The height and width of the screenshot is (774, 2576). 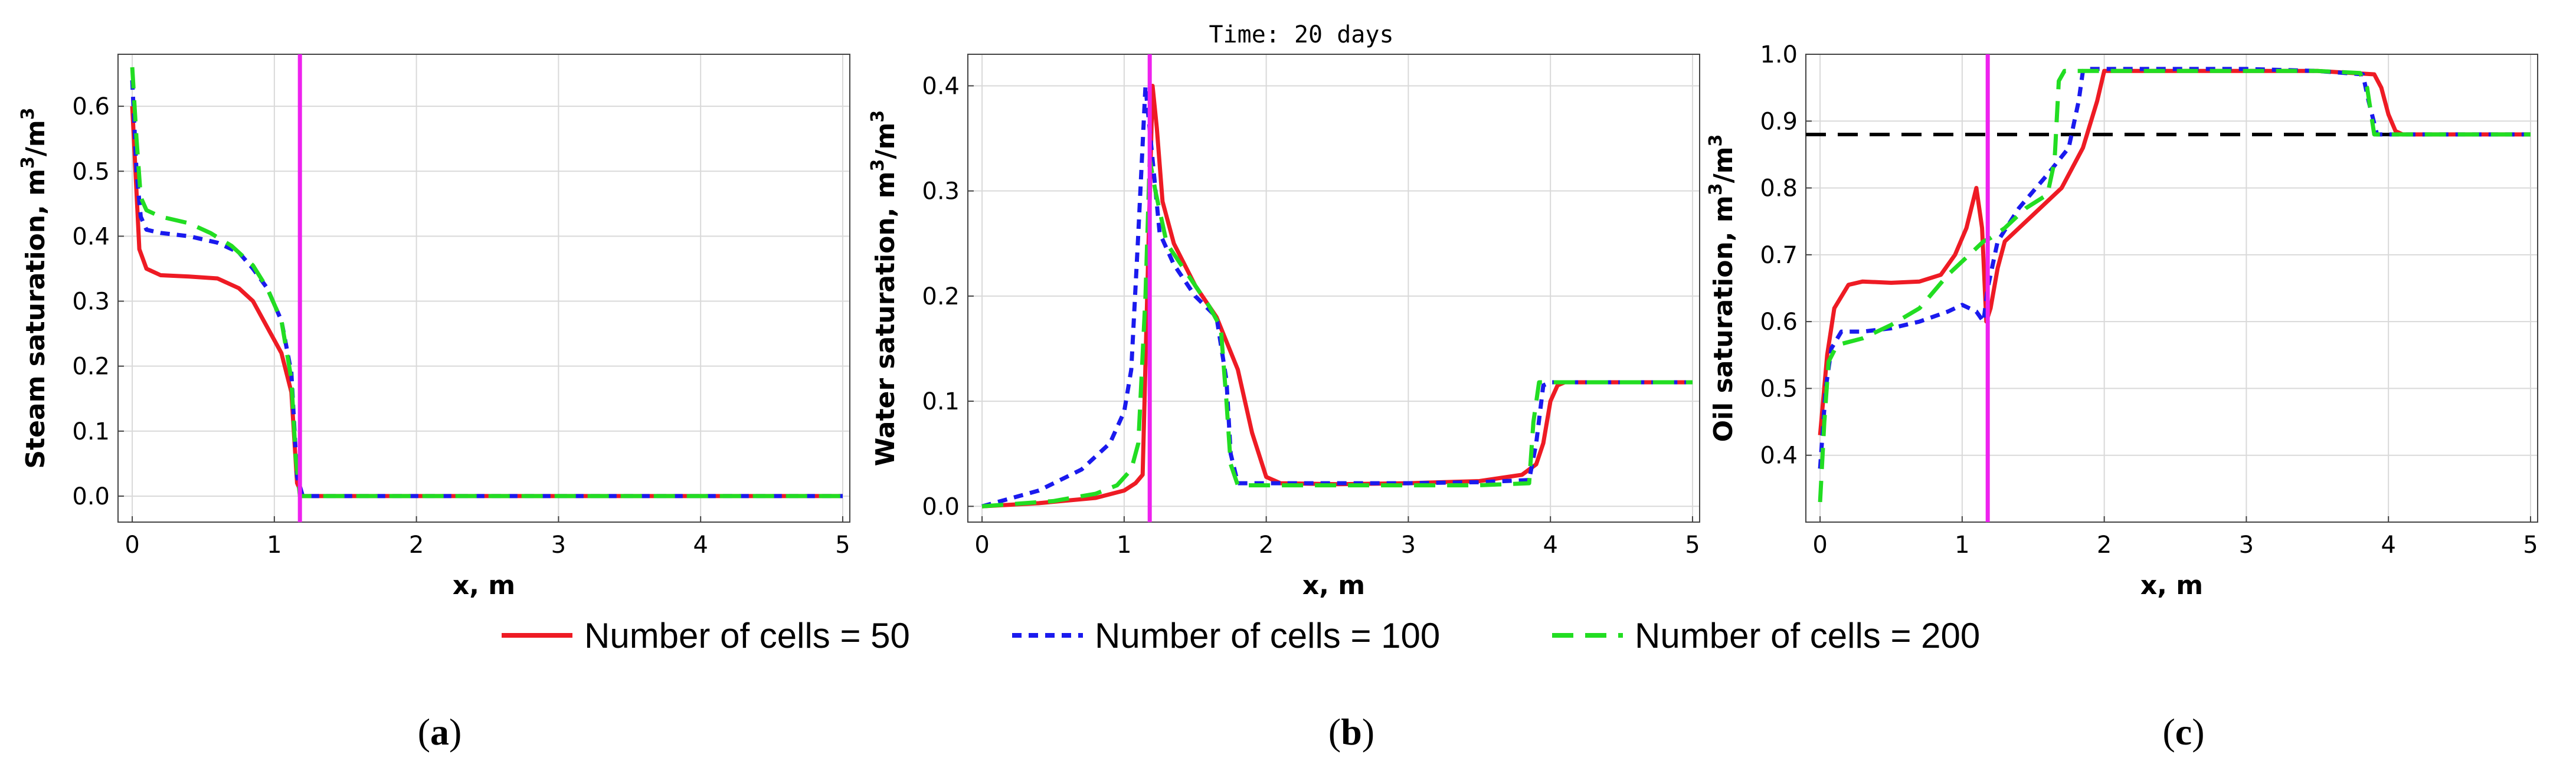 I want to click on figure-title: Time: 20 days, so click(x=1301, y=35).